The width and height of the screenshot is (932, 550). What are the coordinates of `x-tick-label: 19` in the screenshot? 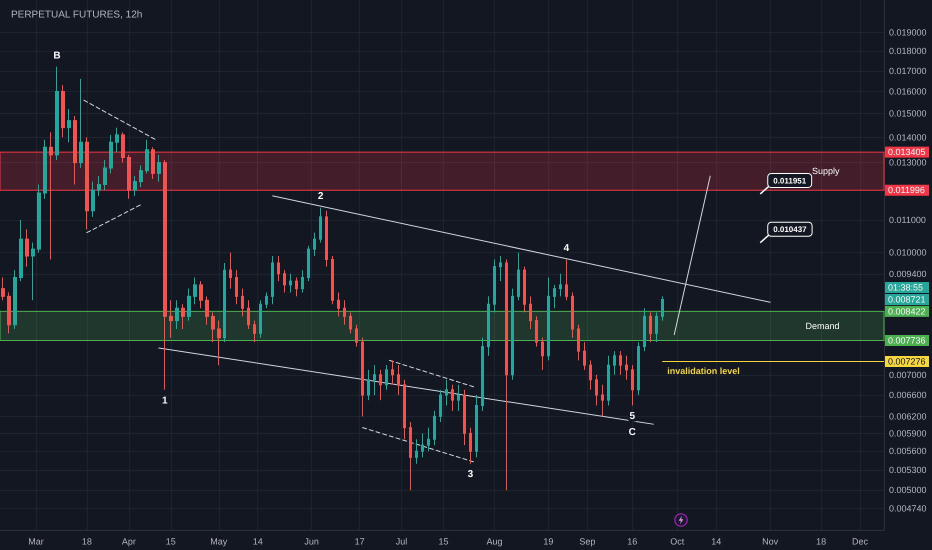 It's located at (548, 541).